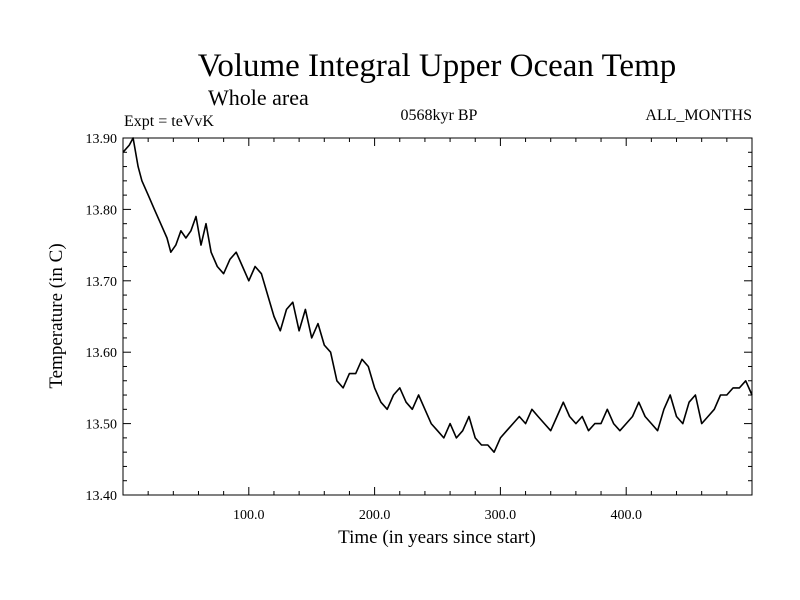 The image size is (800, 600). What do you see at coordinates (437, 66) in the screenshot?
I see `chart-title: Volume Integral Upper Ocean Temp` at bounding box center [437, 66].